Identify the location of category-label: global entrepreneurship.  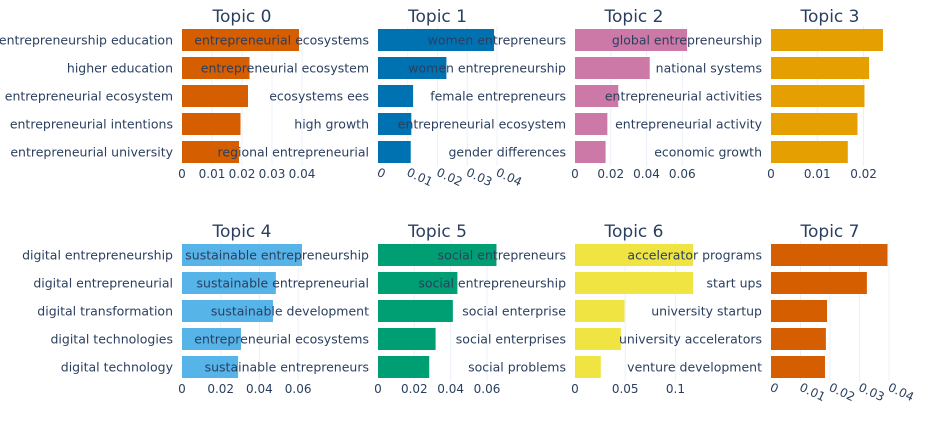
(687, 40).